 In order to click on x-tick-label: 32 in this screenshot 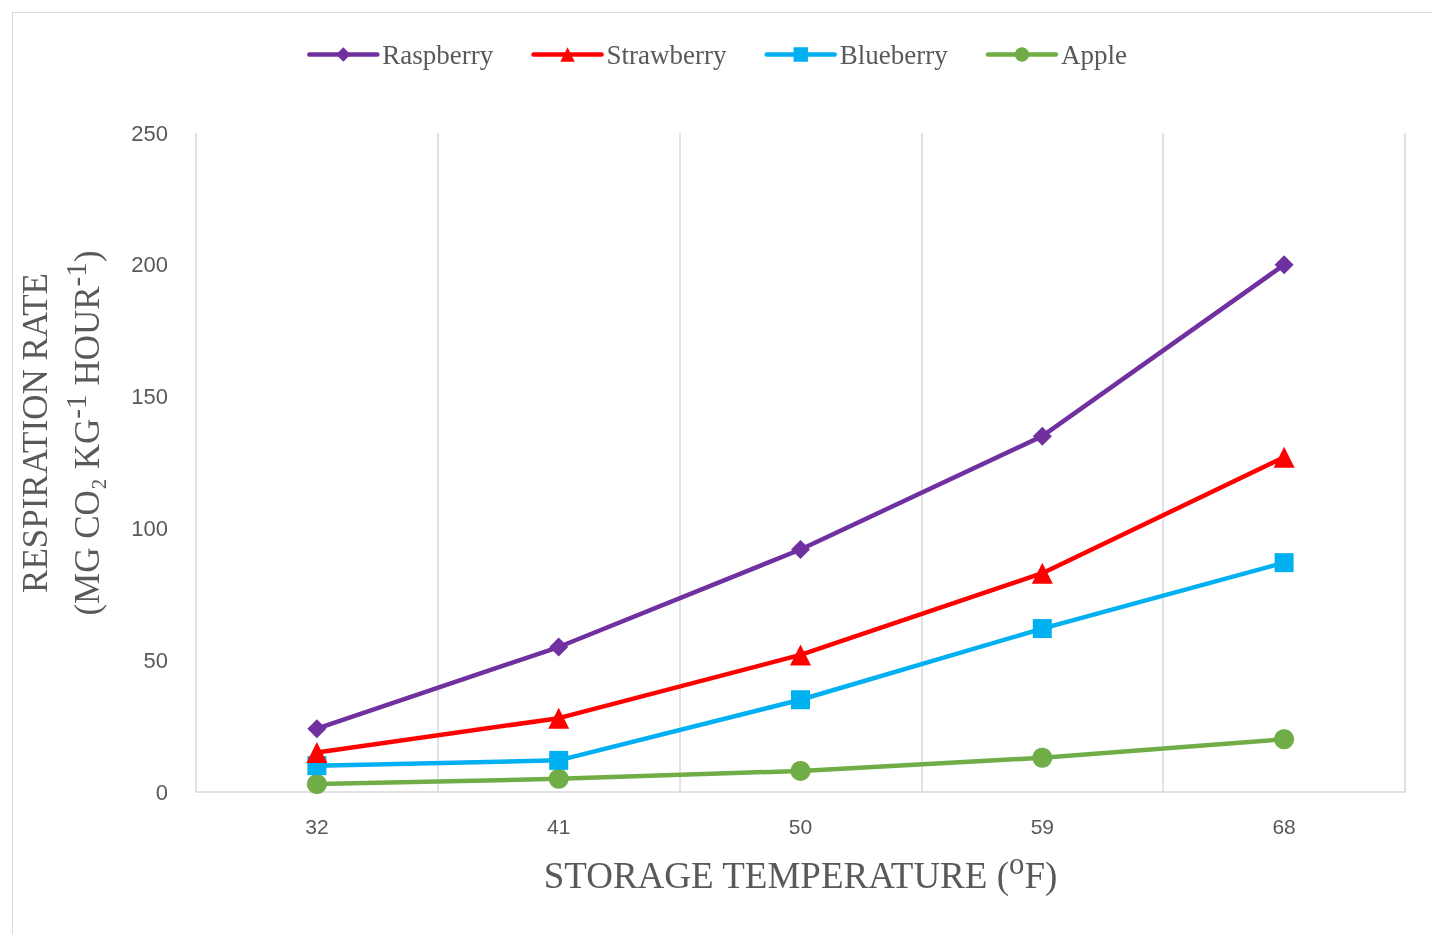, I will do `click(317, 826)`.